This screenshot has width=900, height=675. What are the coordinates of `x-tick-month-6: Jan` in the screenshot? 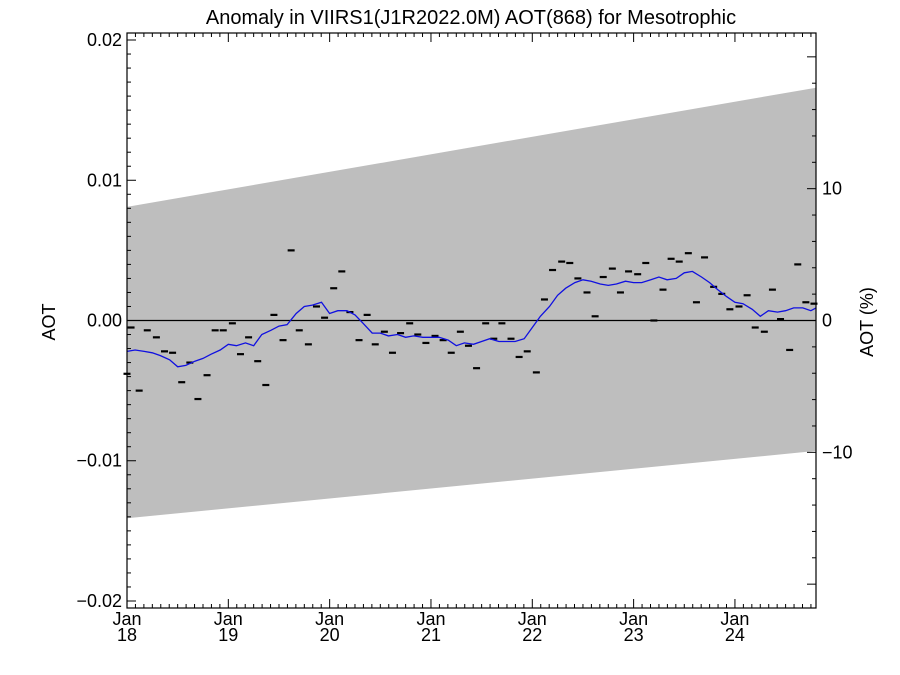 It's located at (734, 619).